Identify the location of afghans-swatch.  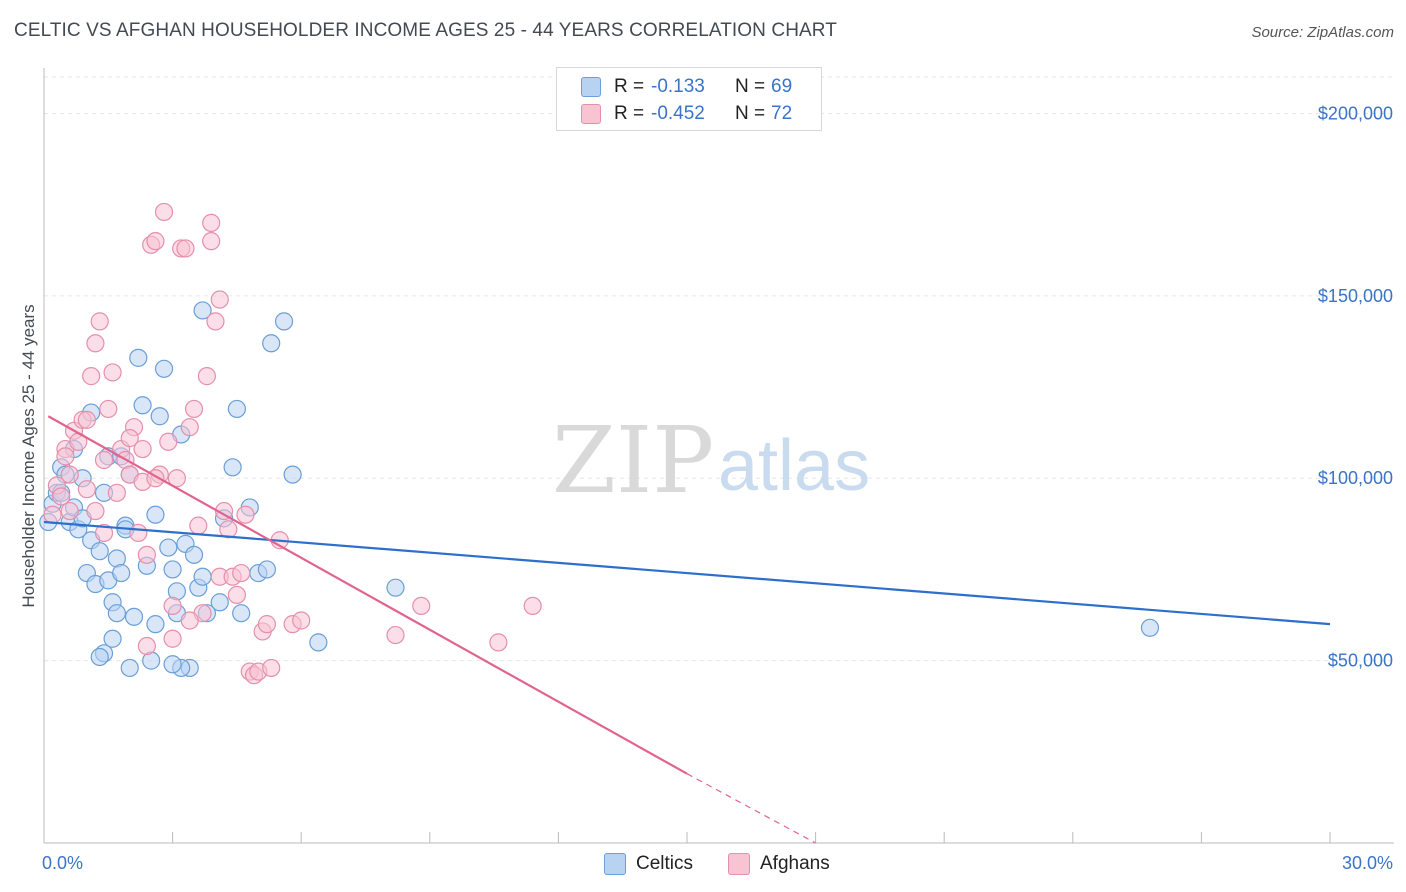
(591, 114).